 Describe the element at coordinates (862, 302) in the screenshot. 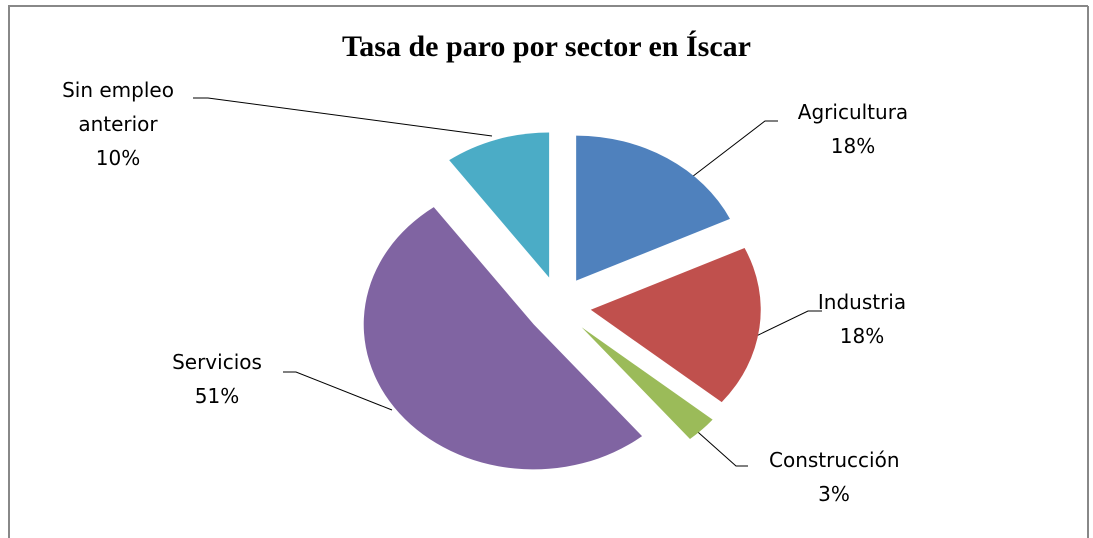

I see `category-label: Industria` at that location.